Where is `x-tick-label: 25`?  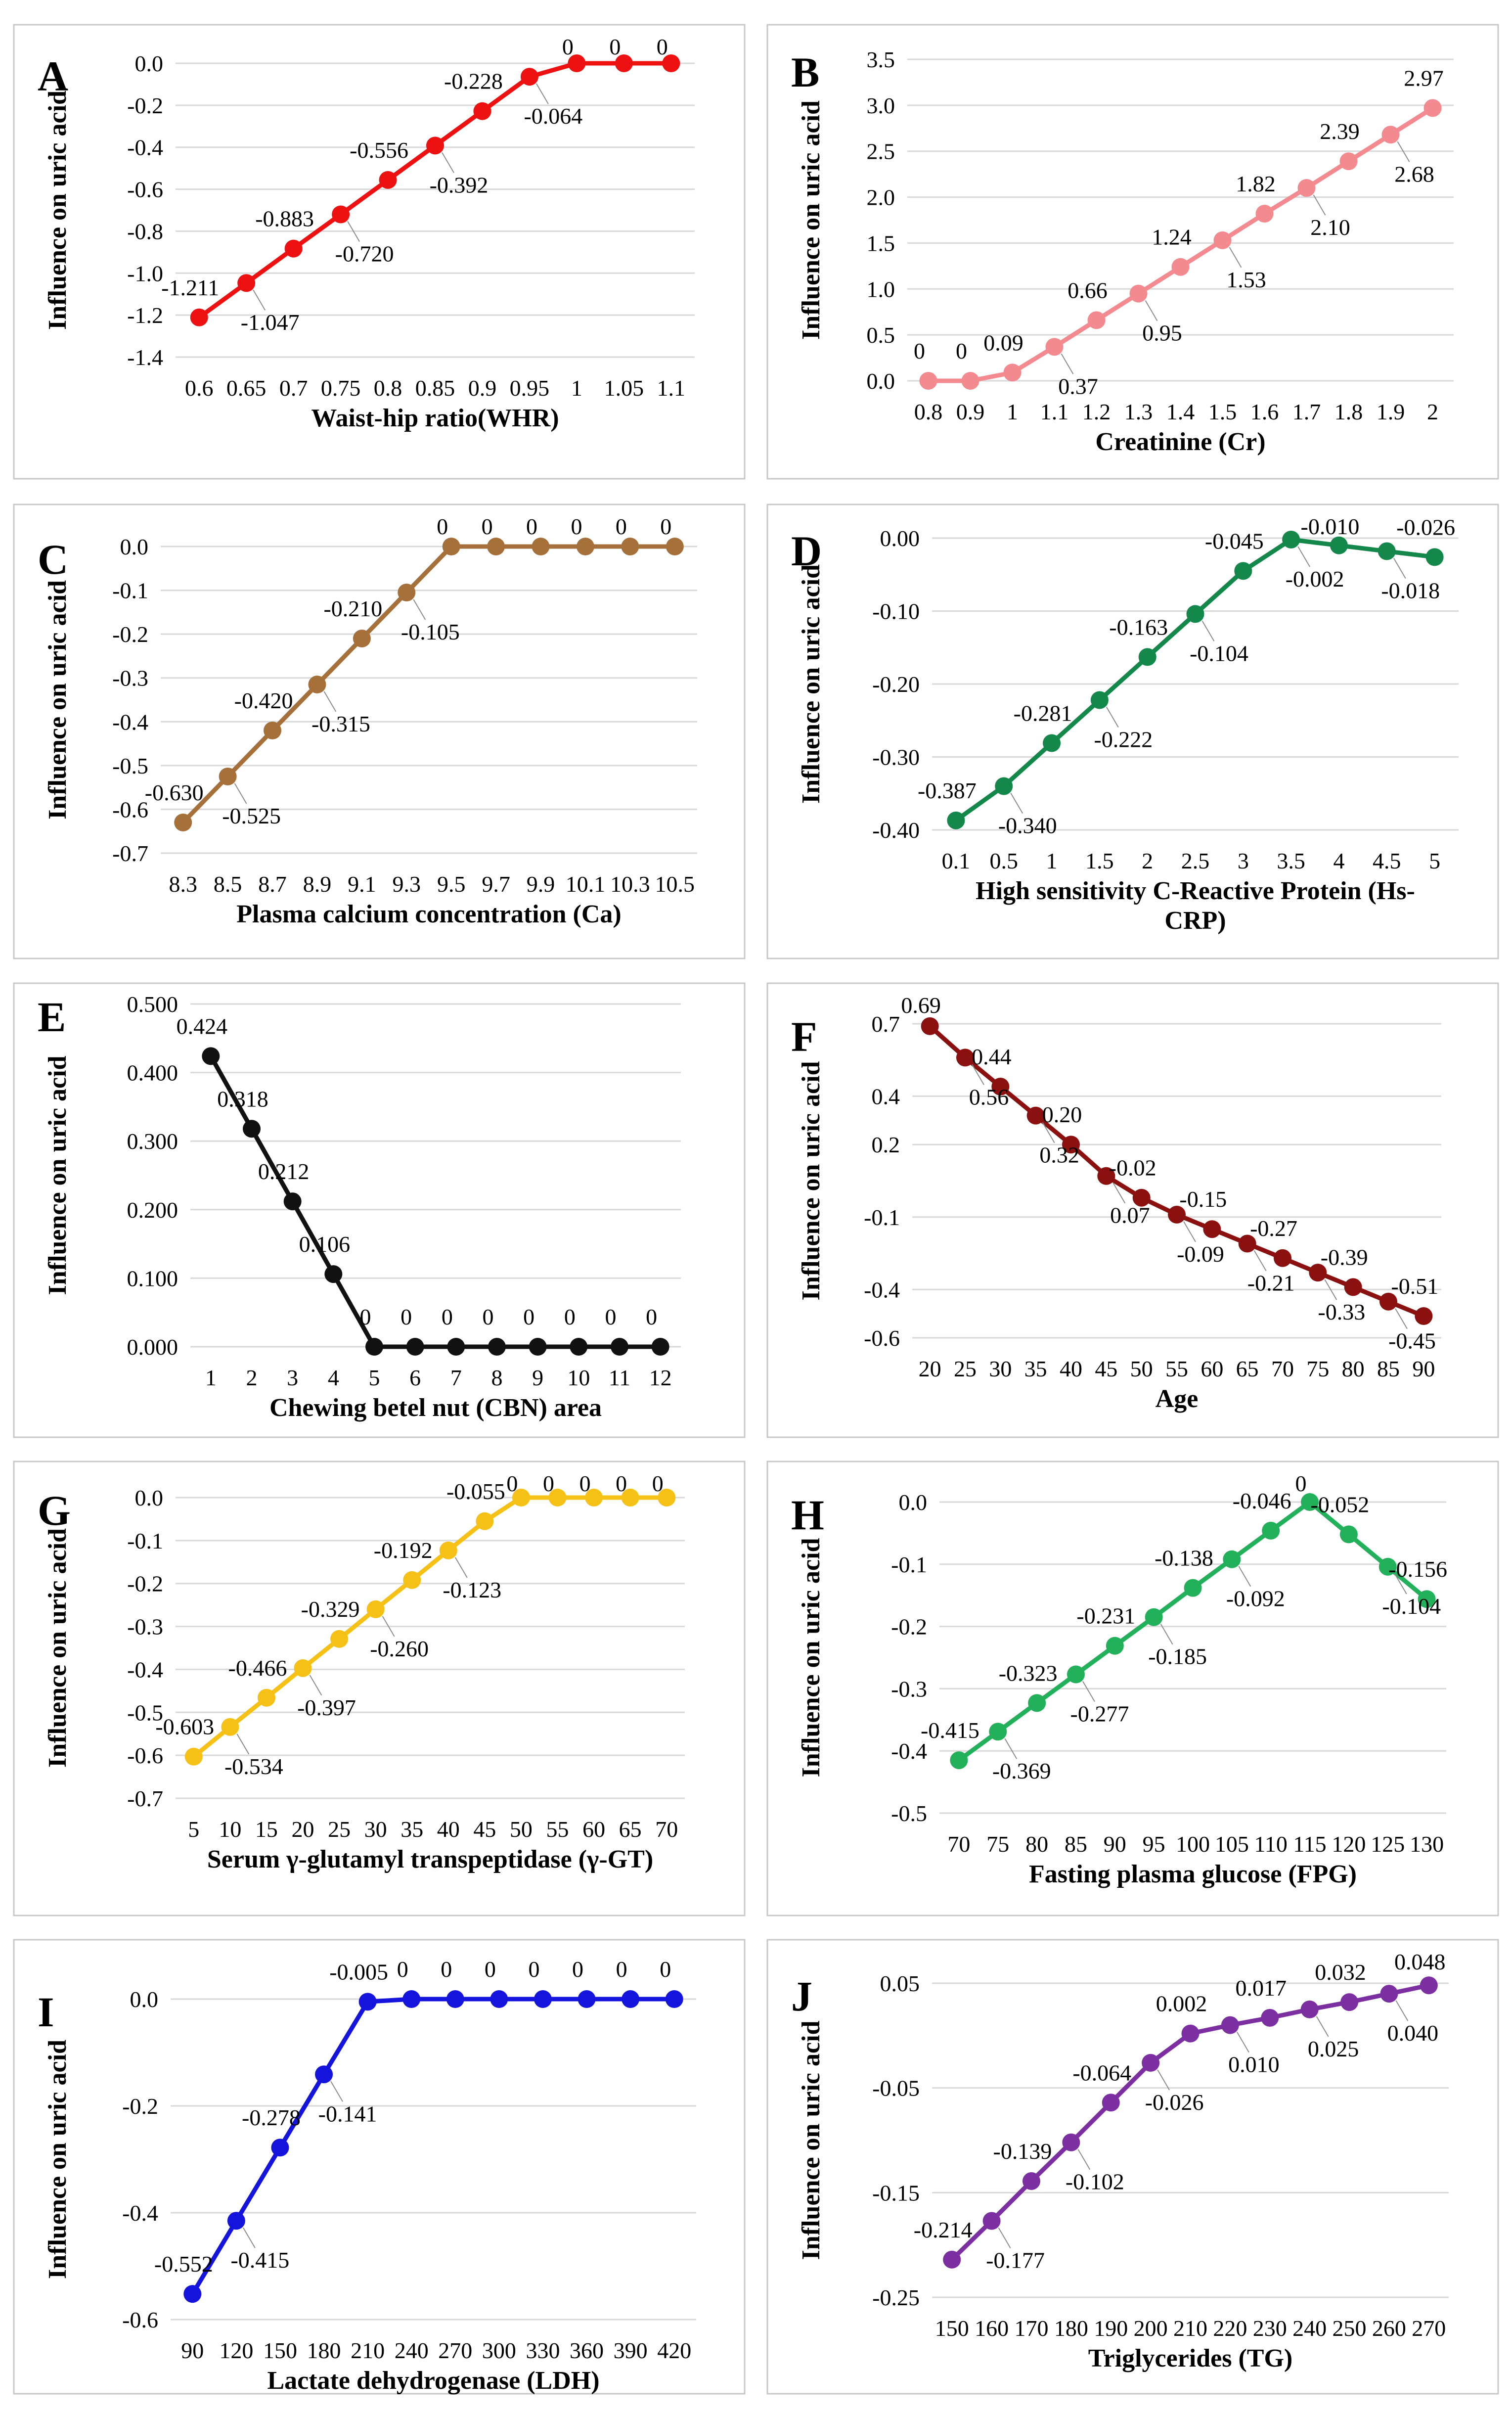 x-tick-label: 25 is located at coordinates (339, 1829).